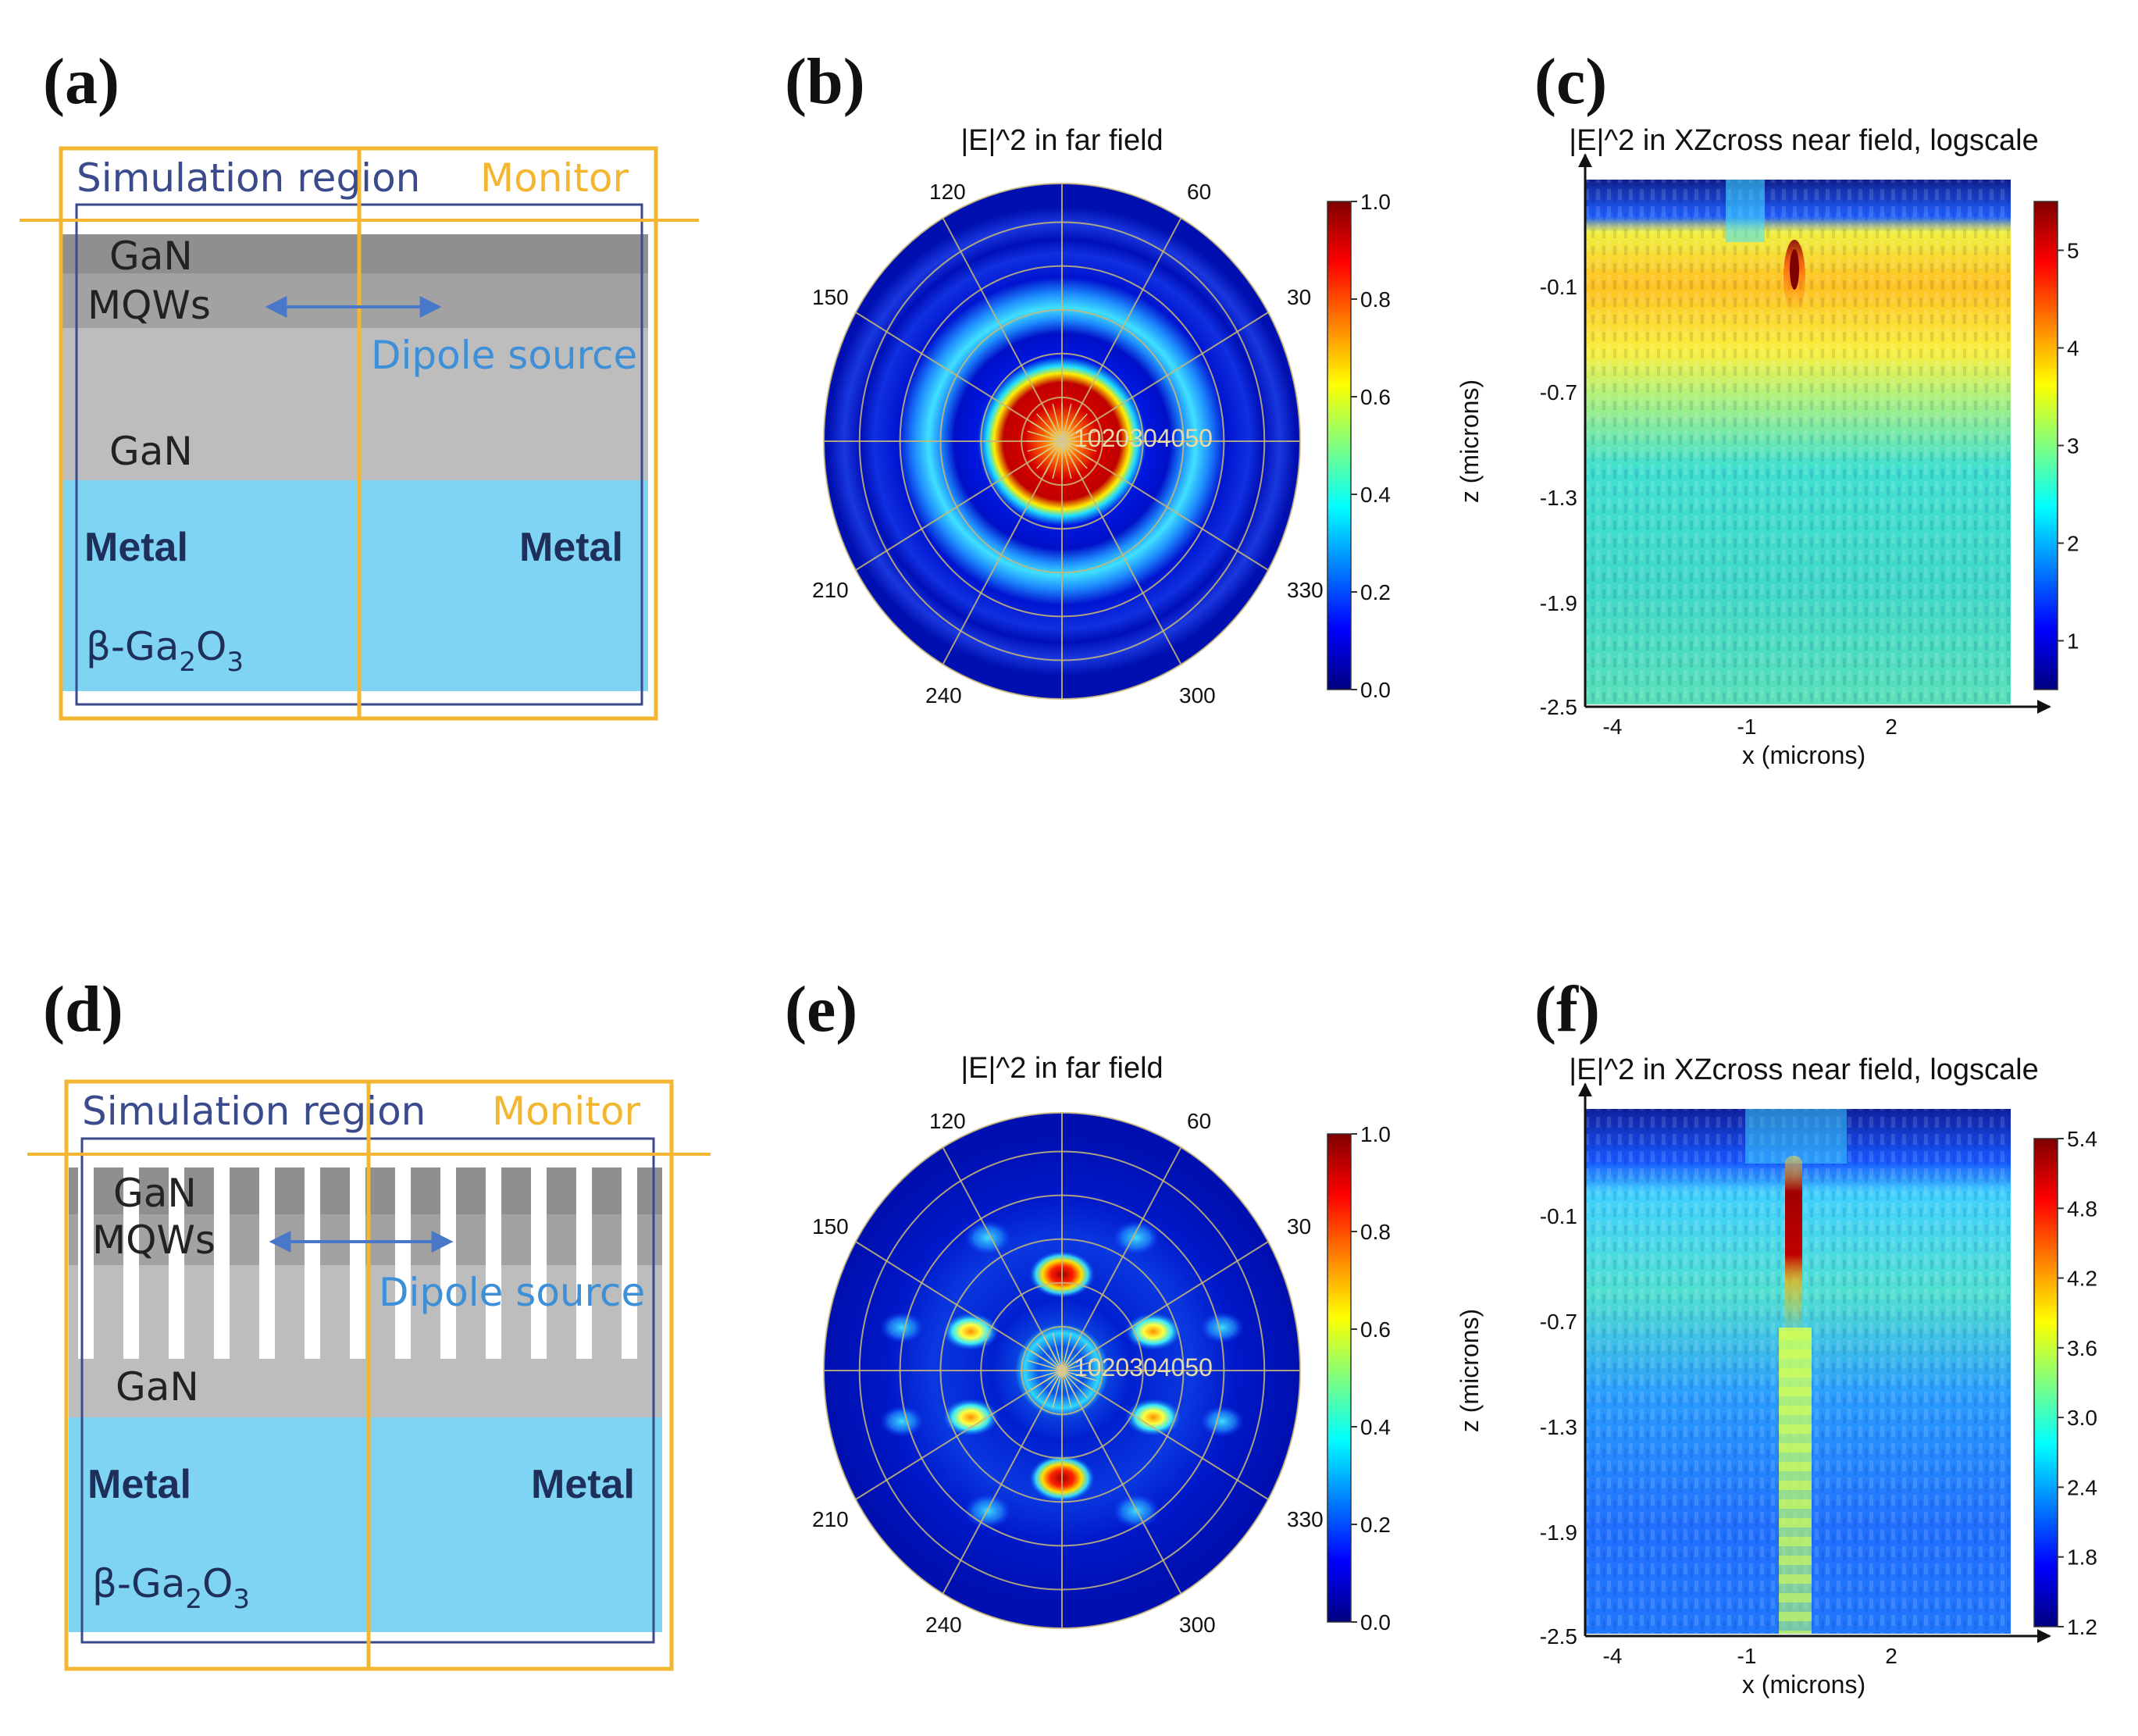  Describe the element at coordinates (2082, 1627) in the screenshot. I see `colorbar-tick-label: 1.2` at that location.